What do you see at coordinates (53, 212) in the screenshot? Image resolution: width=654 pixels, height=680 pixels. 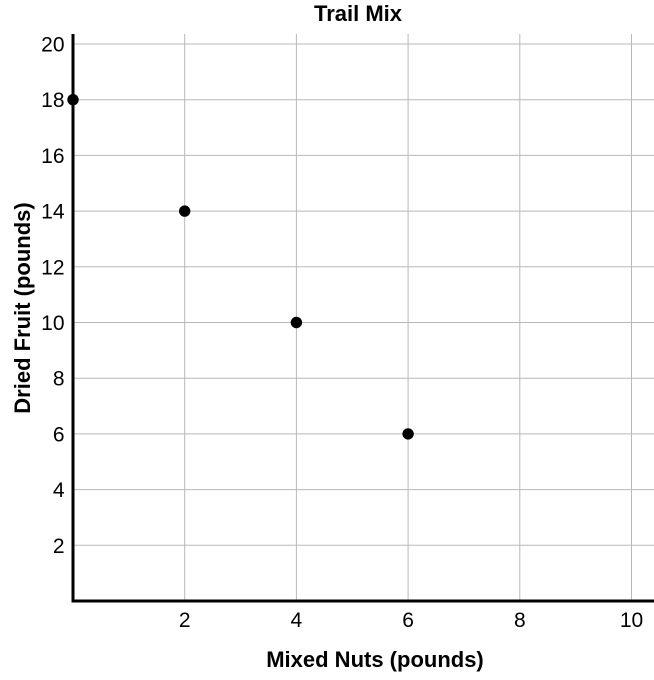 I see `y-tick-label: 14` at bounding box center [53, 212].